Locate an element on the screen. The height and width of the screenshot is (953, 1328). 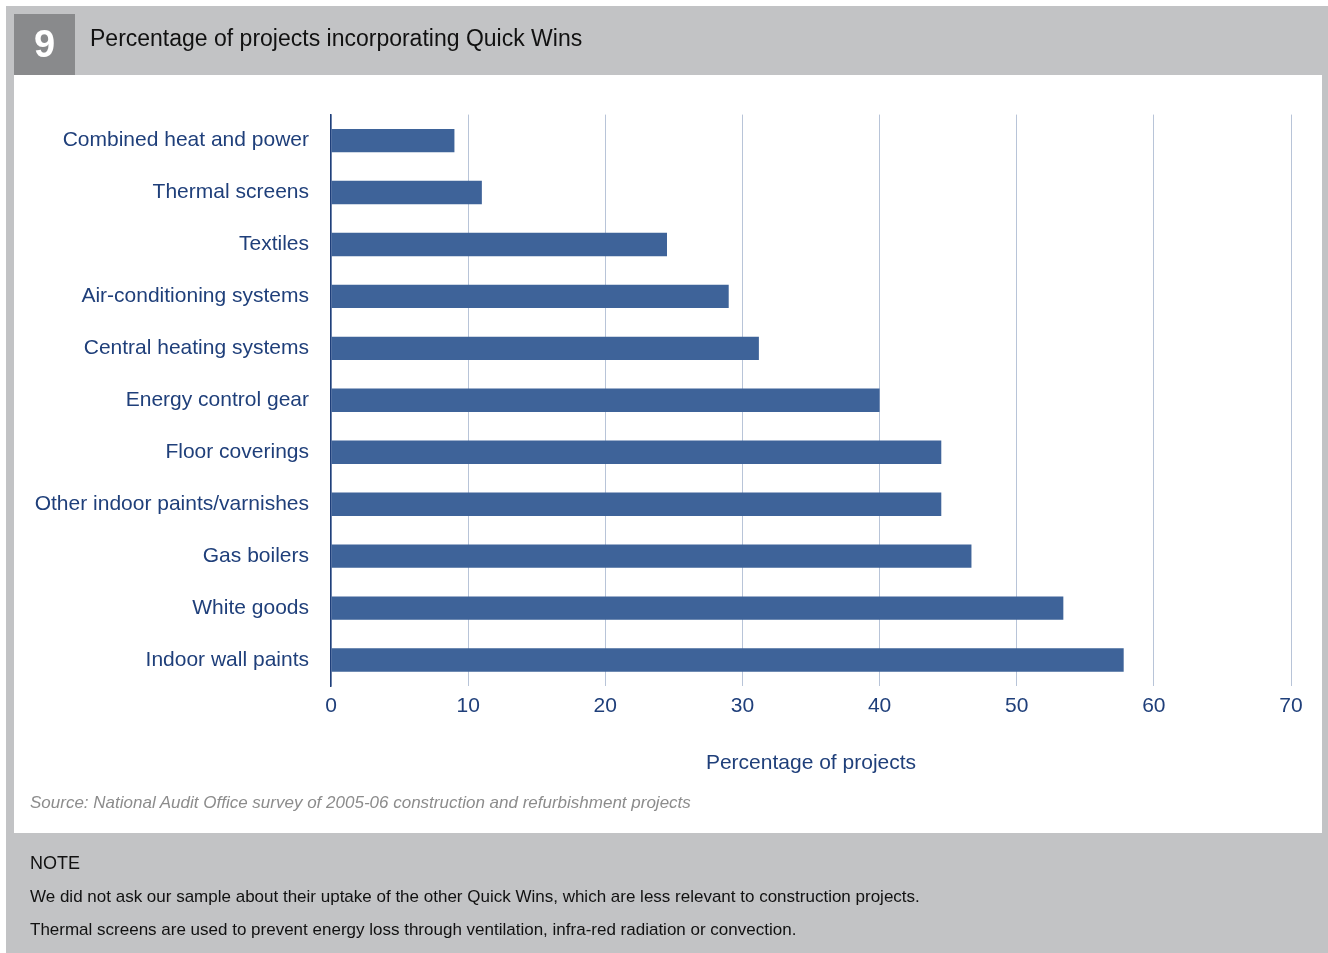
text: We did not ask our sample about their uptake of the other Quick Wins, which are less relevant to construction projects. is located at coordinates (475, 897).